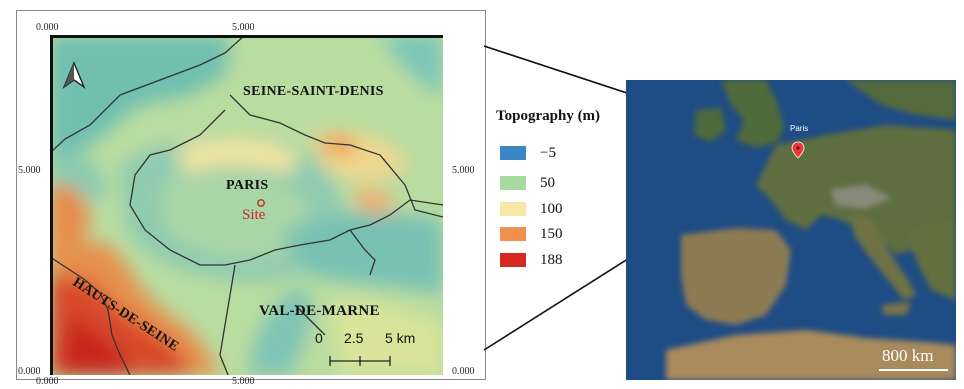 The width and height of the screenshot is (964, 389). Describe the element at coordinates (354, 338) in the screenshot. I see `scale-tick-2-5: 2.5` at that location.